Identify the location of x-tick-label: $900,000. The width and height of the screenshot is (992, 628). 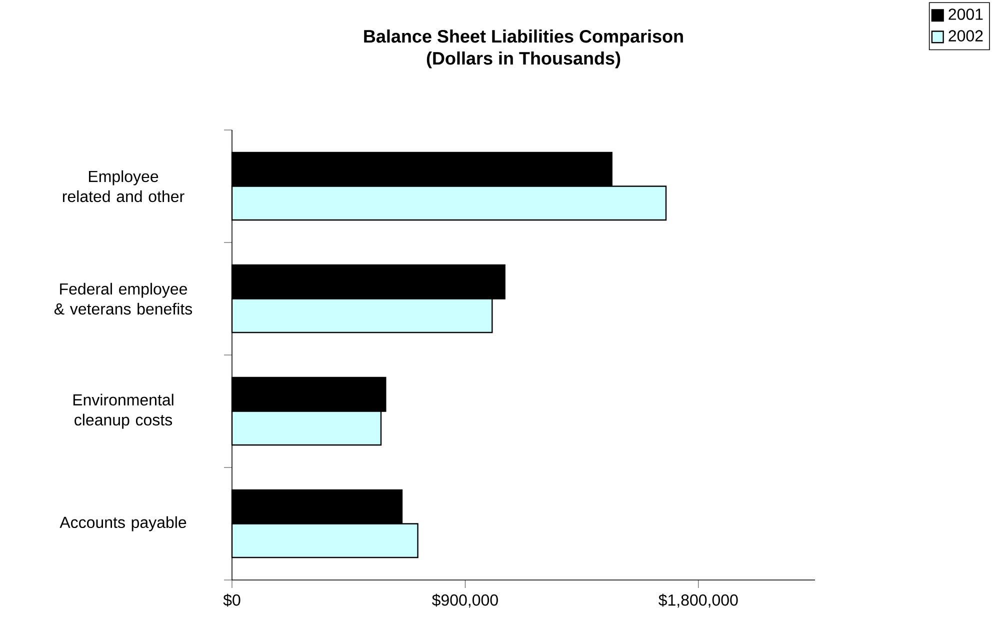
(465, 601).